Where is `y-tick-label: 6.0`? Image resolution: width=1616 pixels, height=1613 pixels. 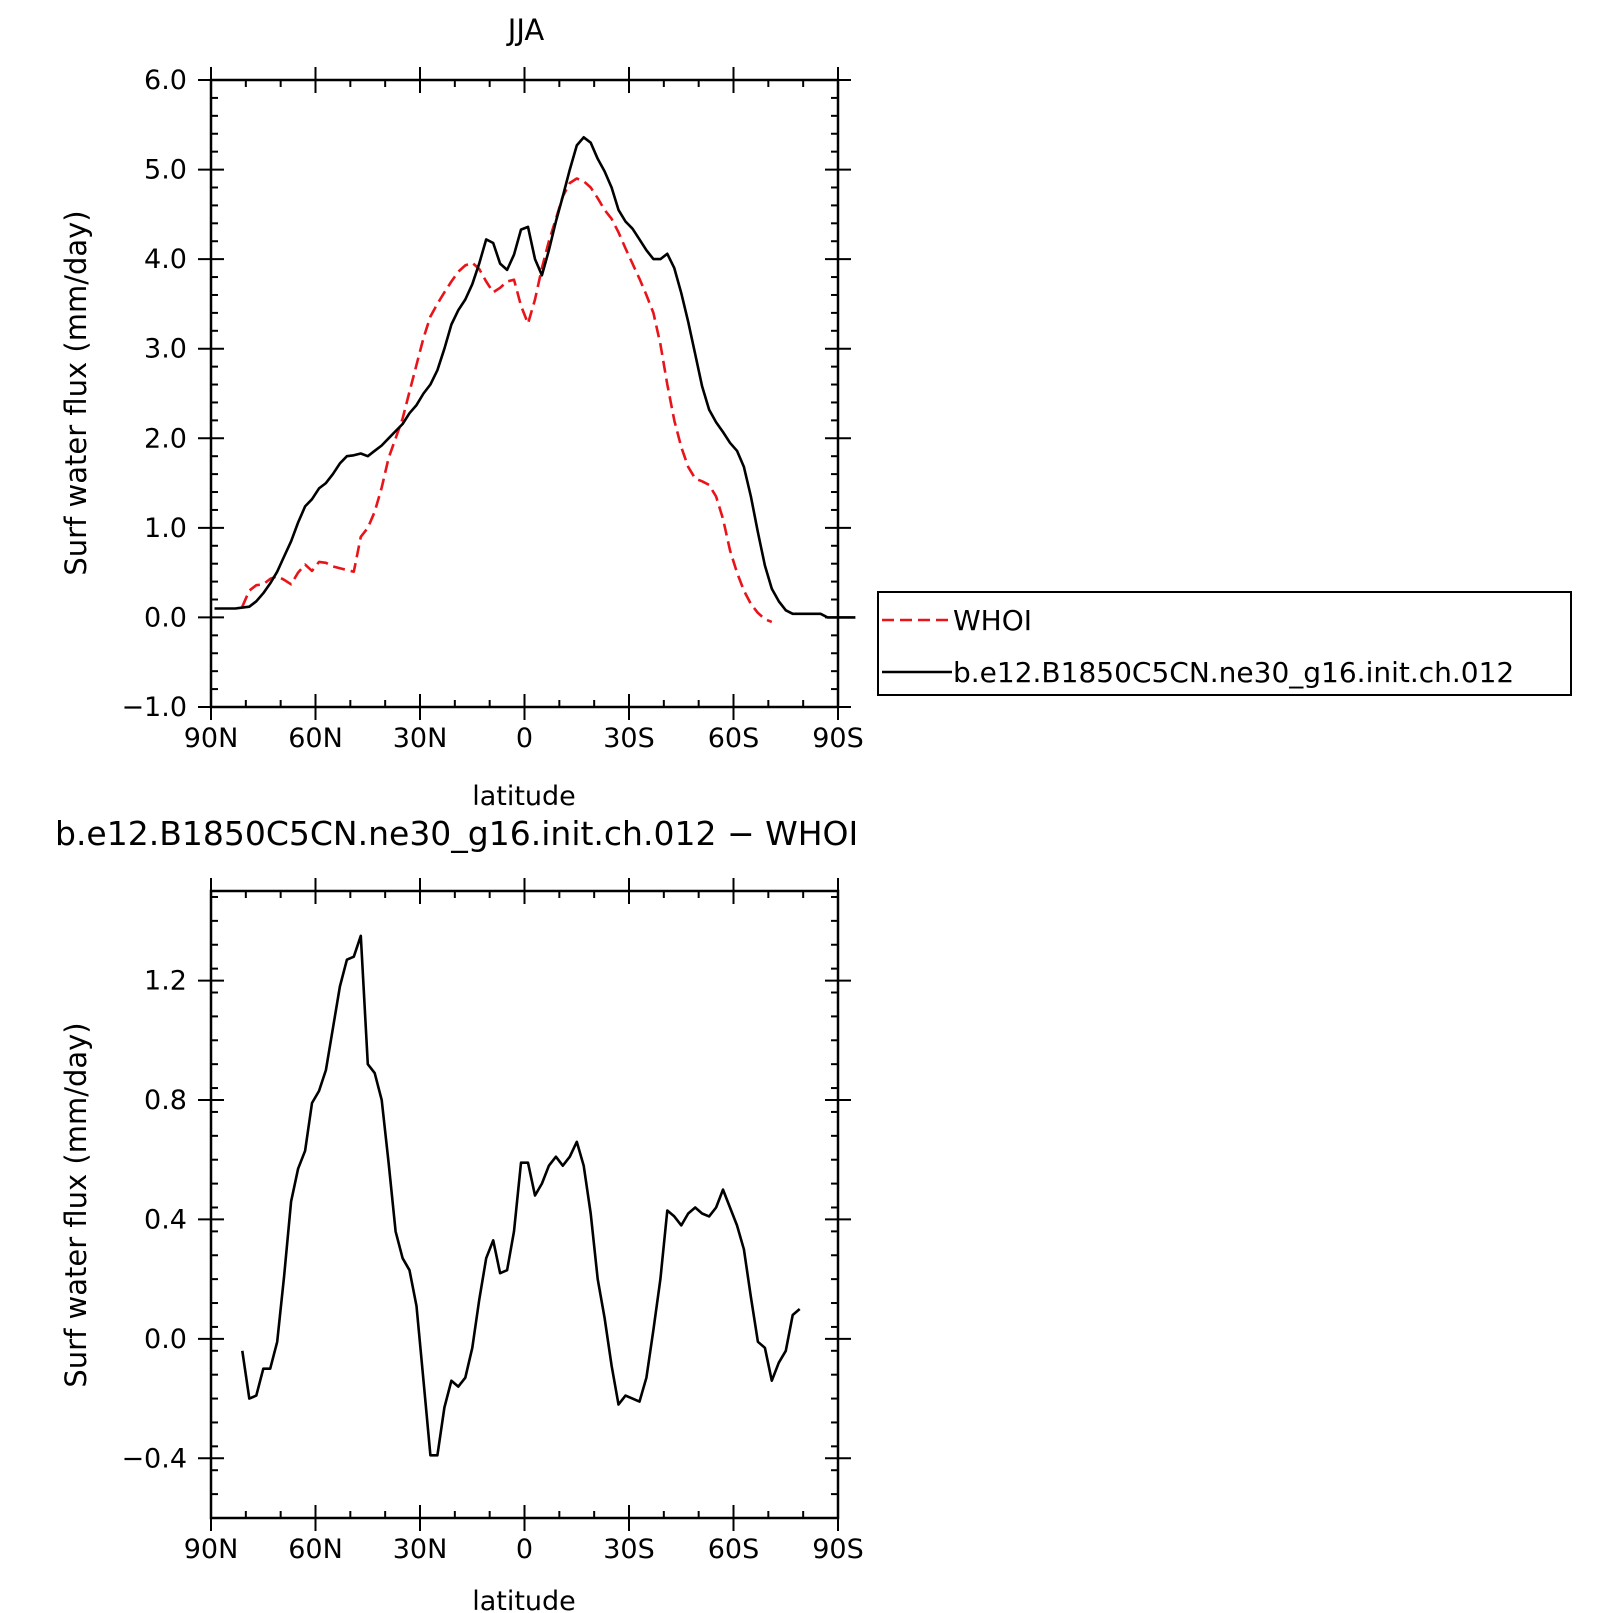
y-tick-label: 6.0 is located at coordinates (165, 80).